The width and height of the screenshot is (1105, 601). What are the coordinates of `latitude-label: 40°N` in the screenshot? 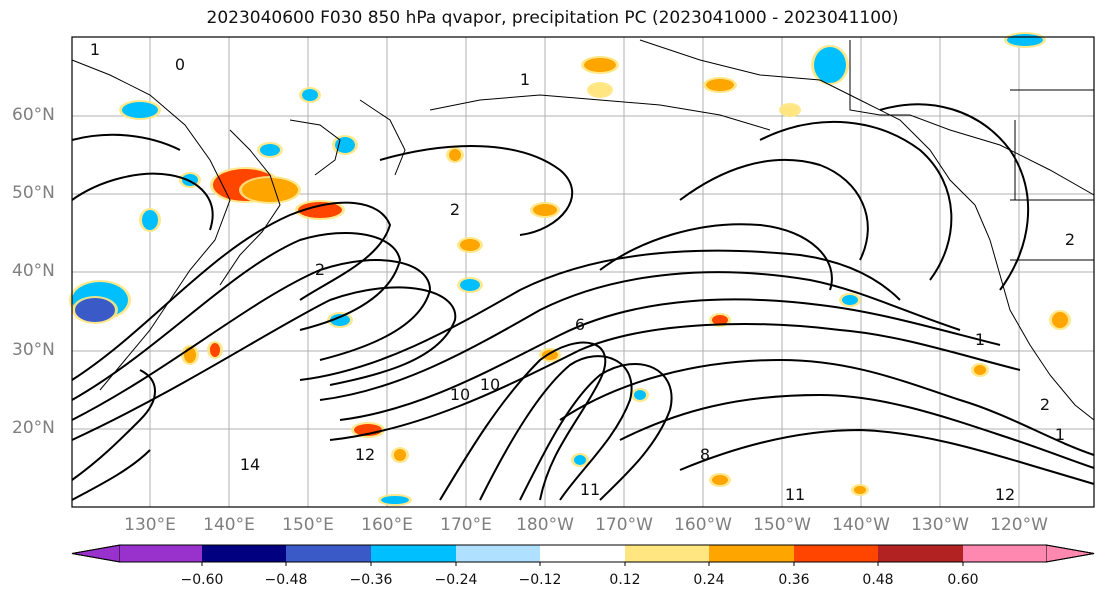 It's located at (33, 271).